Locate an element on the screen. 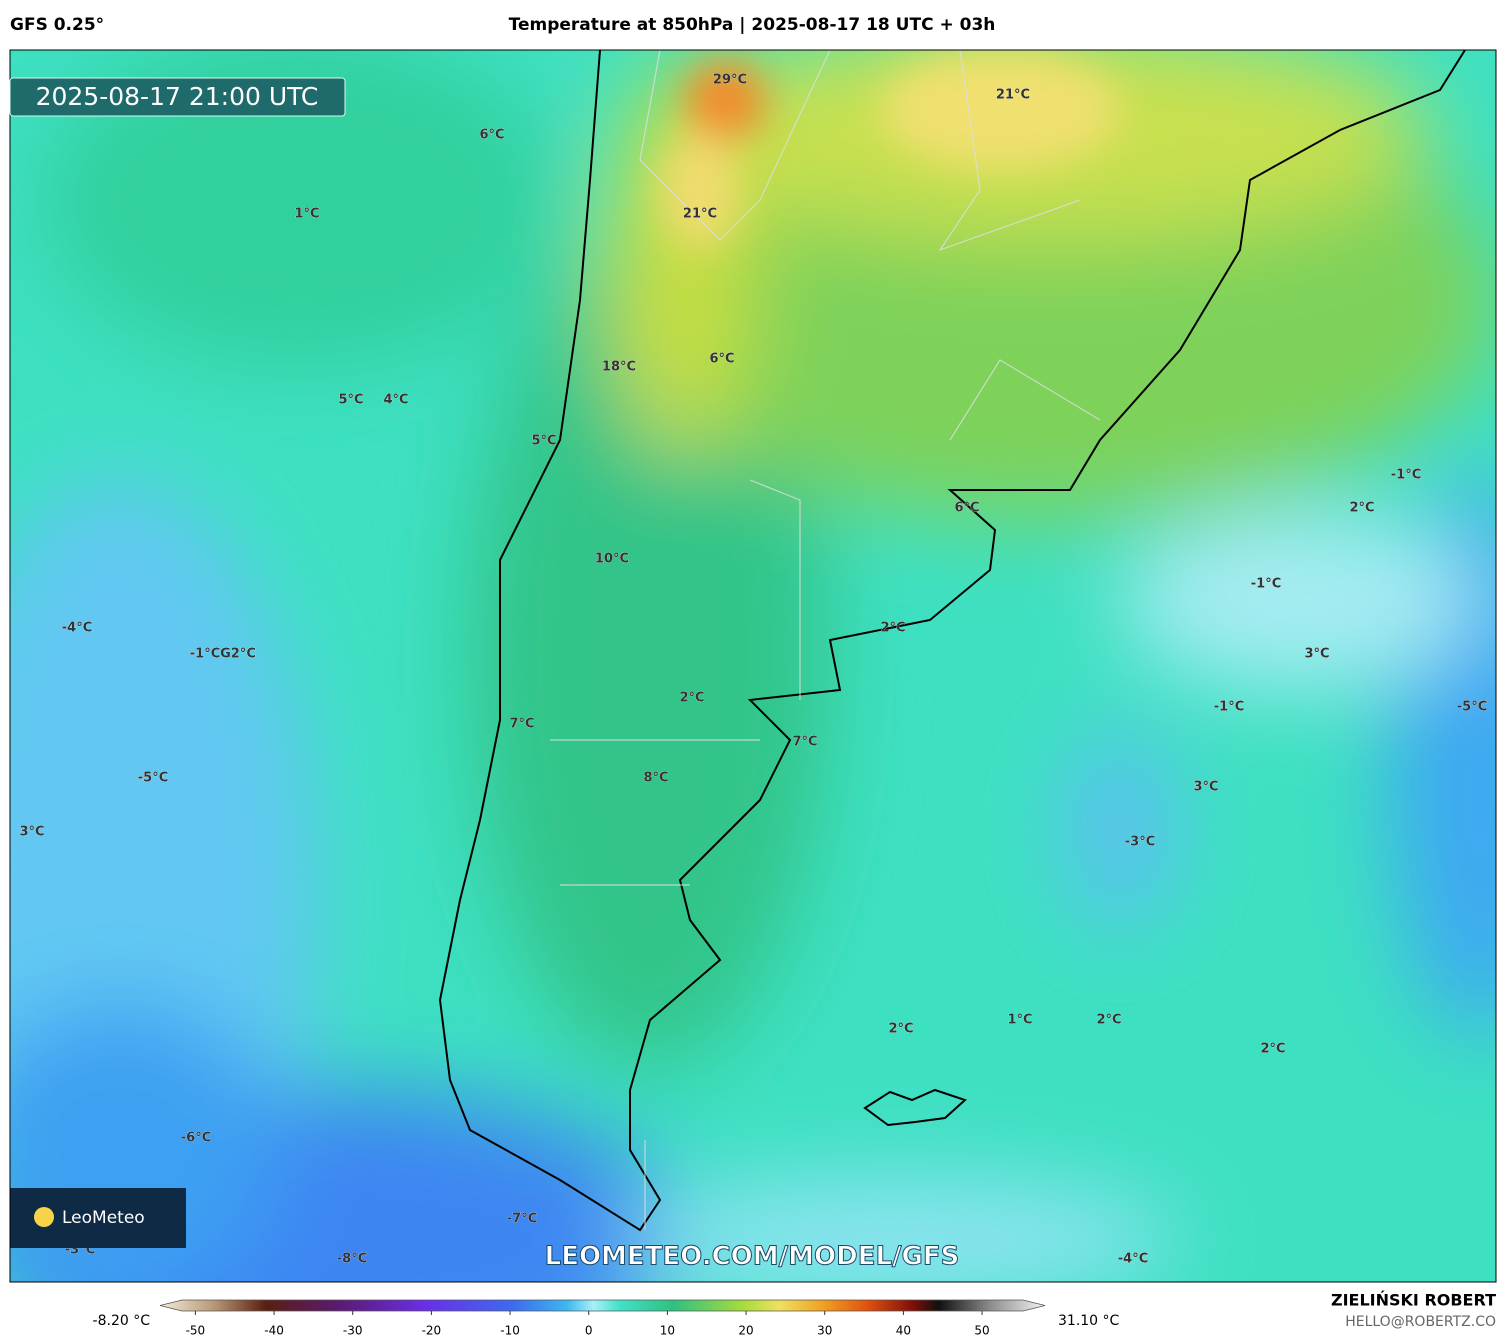 This screenshot has width=1505, height=1338. colorbar-tick-label: 10 is located at coordinates (667, 1331).